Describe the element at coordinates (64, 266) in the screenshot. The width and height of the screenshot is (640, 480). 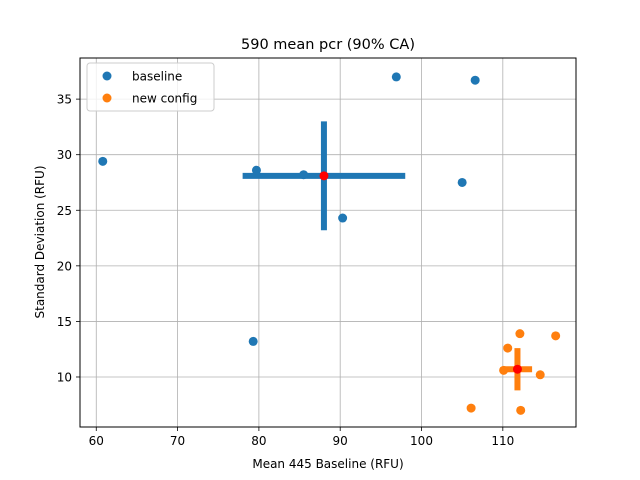
I see `y-tick-label: 20` at that location.